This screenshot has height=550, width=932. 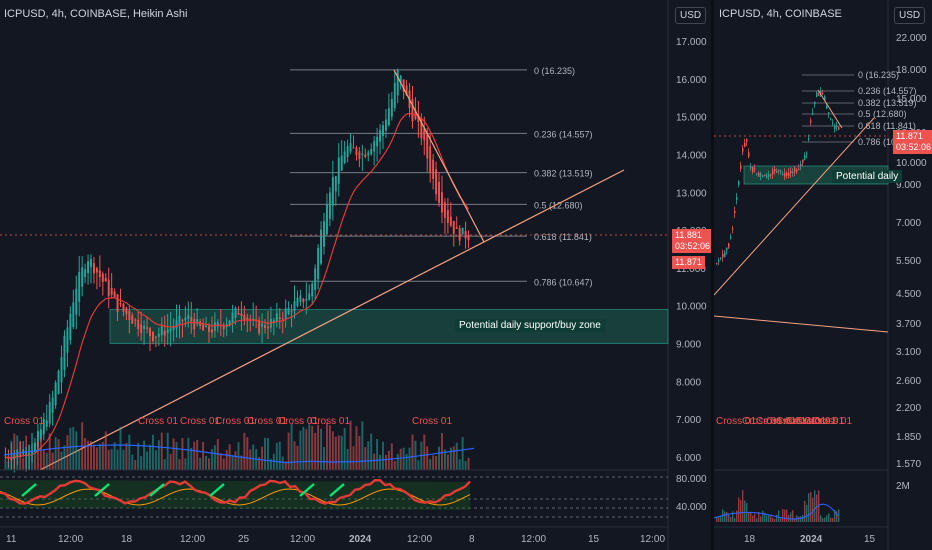 I want to click on right-cross-label: Cross 01, so click(x=736, y=421).